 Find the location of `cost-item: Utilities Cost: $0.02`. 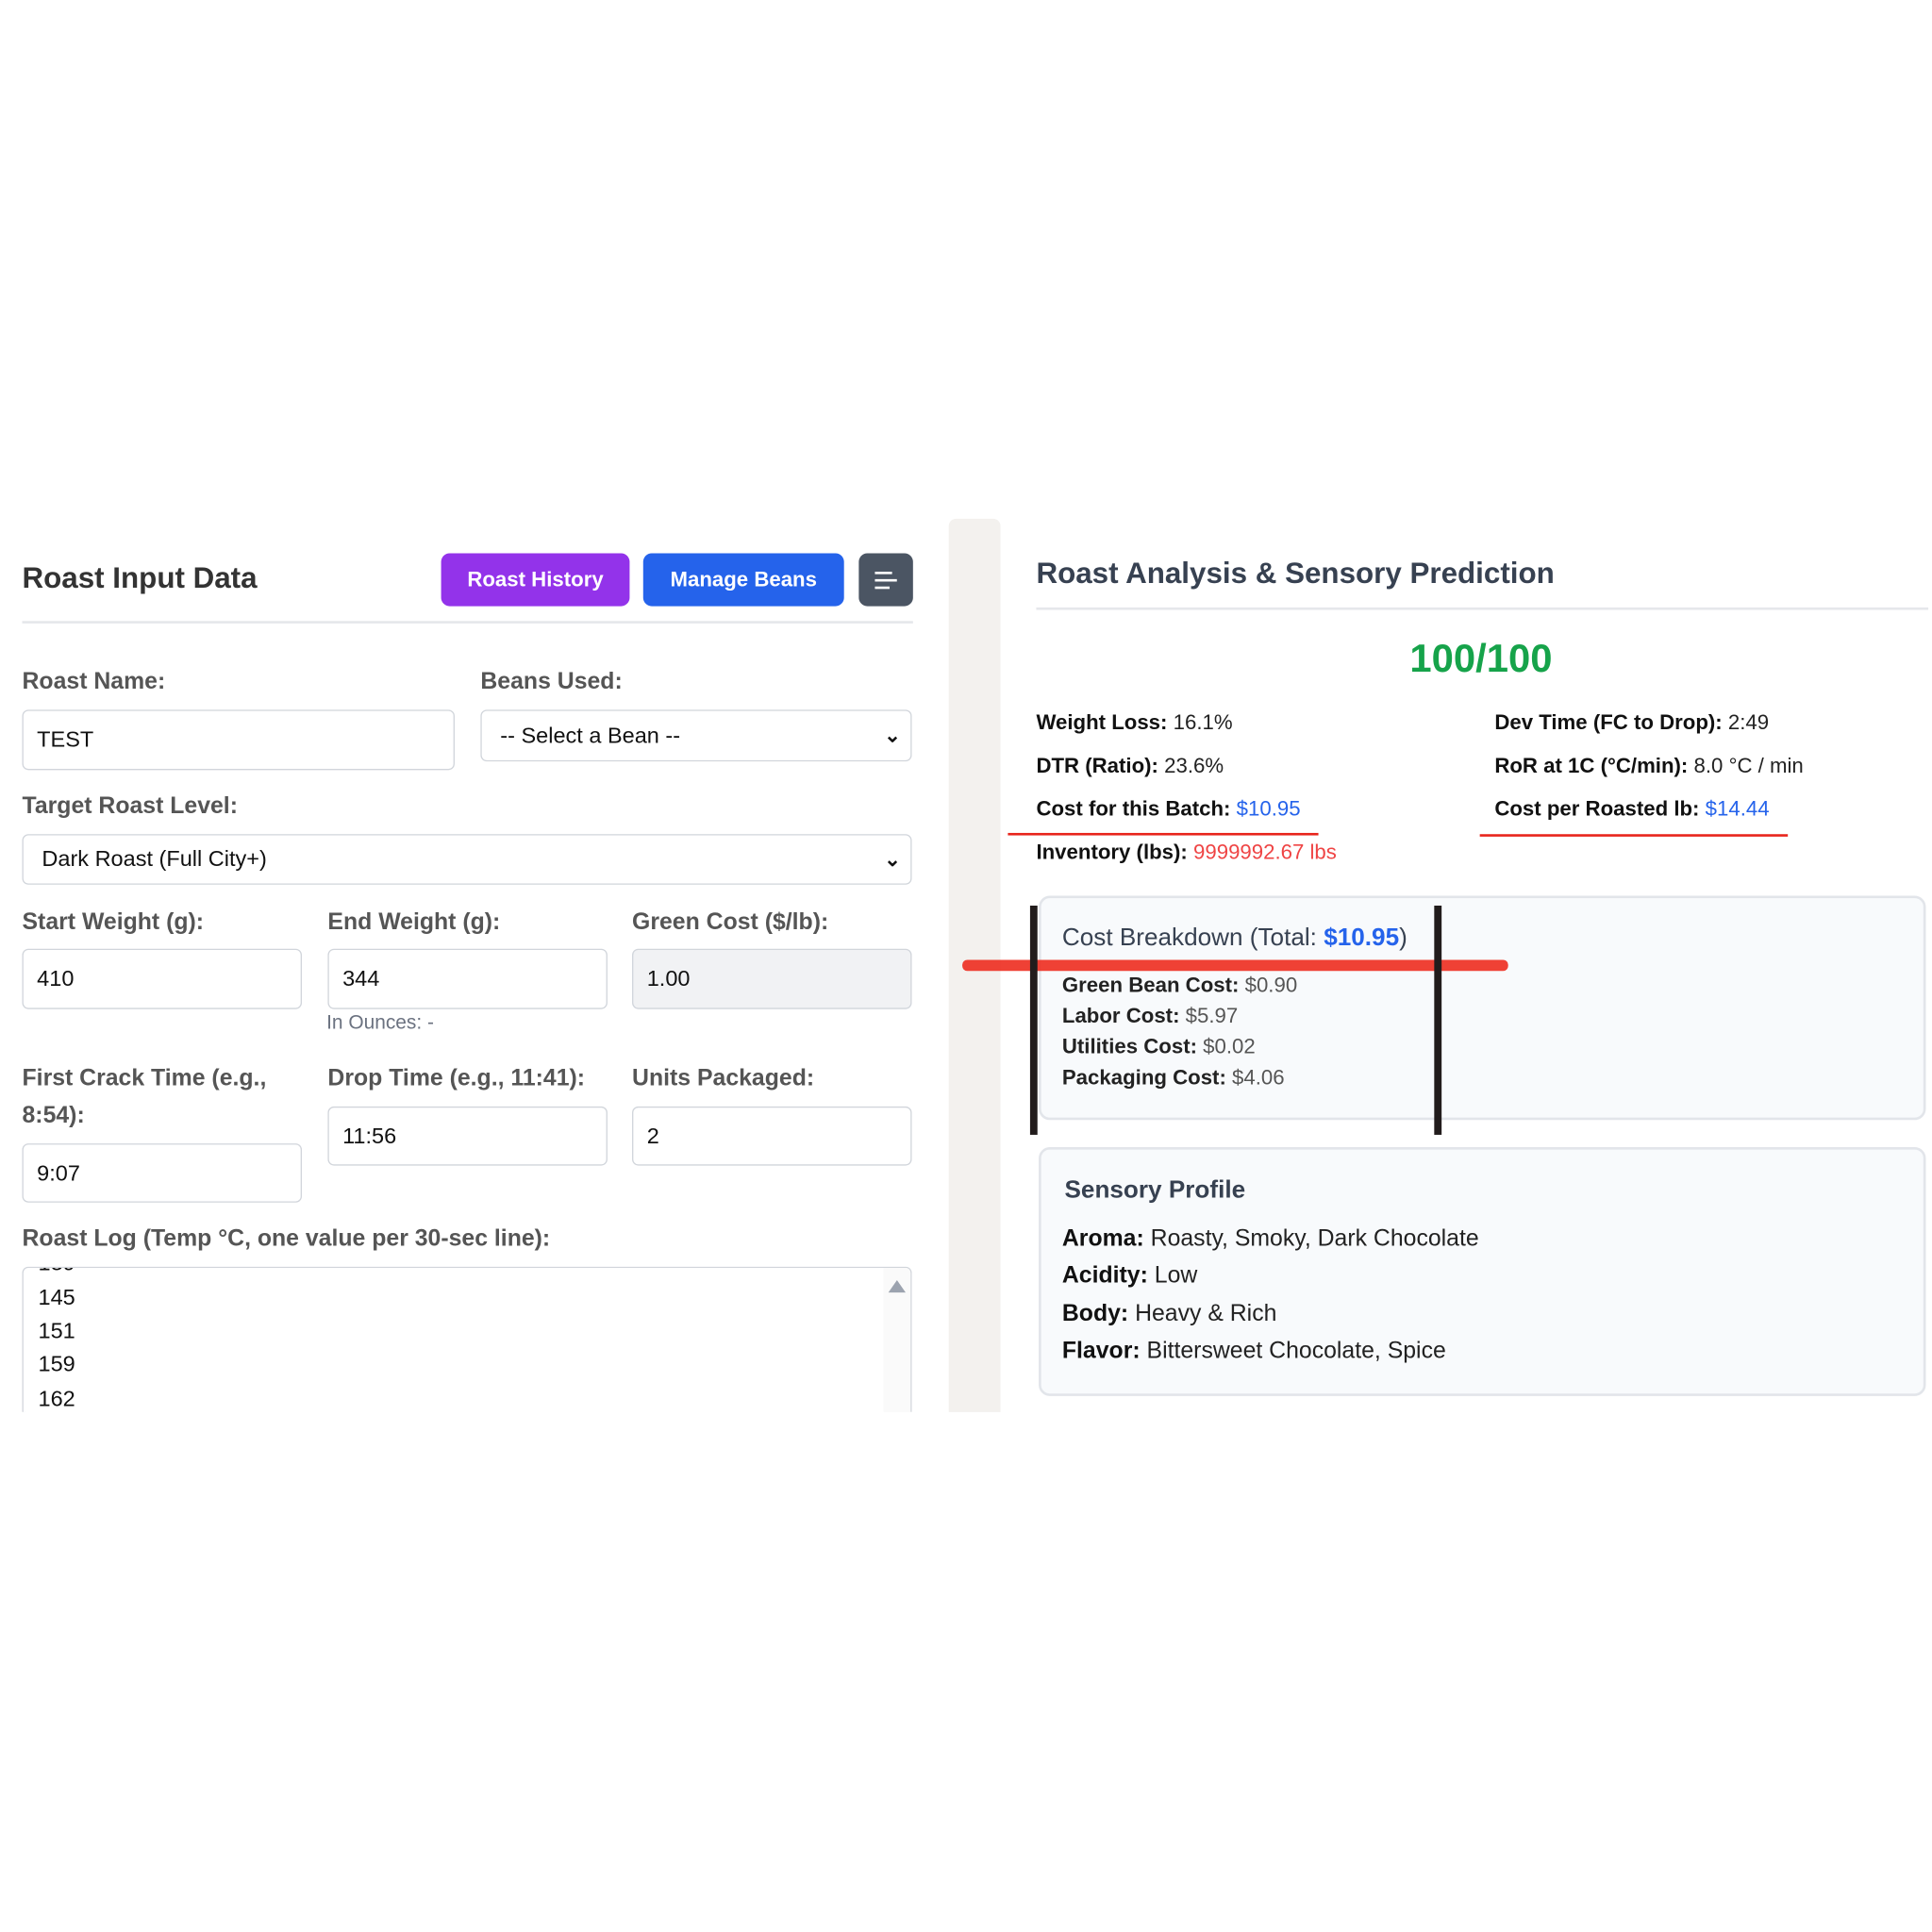

cost-item: Utilities Cost: $0.02 is located at coordinates (1158, 1047).